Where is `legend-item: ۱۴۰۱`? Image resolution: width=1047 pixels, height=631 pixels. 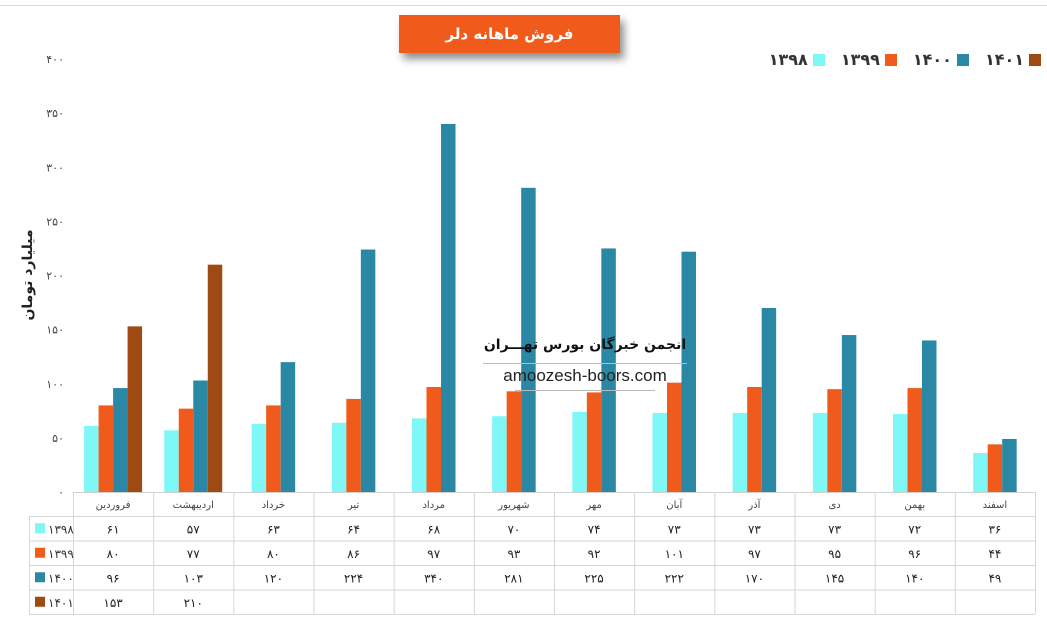 legend-item: ۱۴۰۱ is located at coordinates (1013, 59).